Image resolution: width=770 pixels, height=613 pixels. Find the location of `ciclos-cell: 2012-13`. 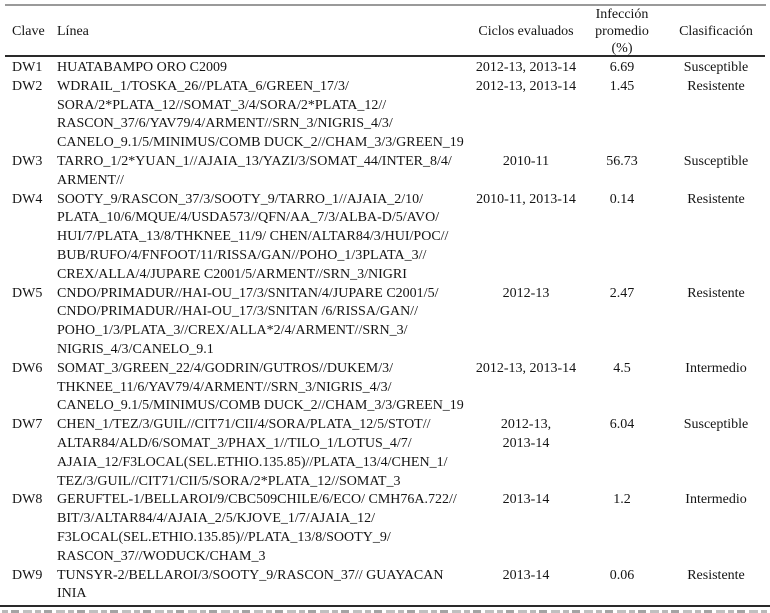

ciclos-cell: 2012-13 is located at coordinates (526, 294).